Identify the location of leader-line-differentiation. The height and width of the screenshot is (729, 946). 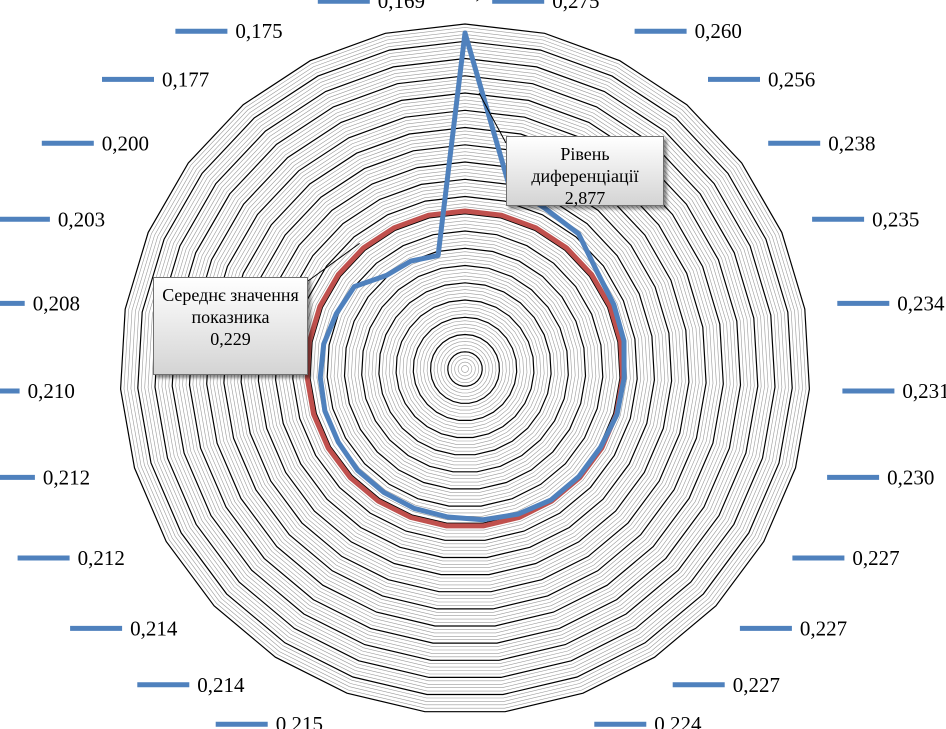
(492, 118).